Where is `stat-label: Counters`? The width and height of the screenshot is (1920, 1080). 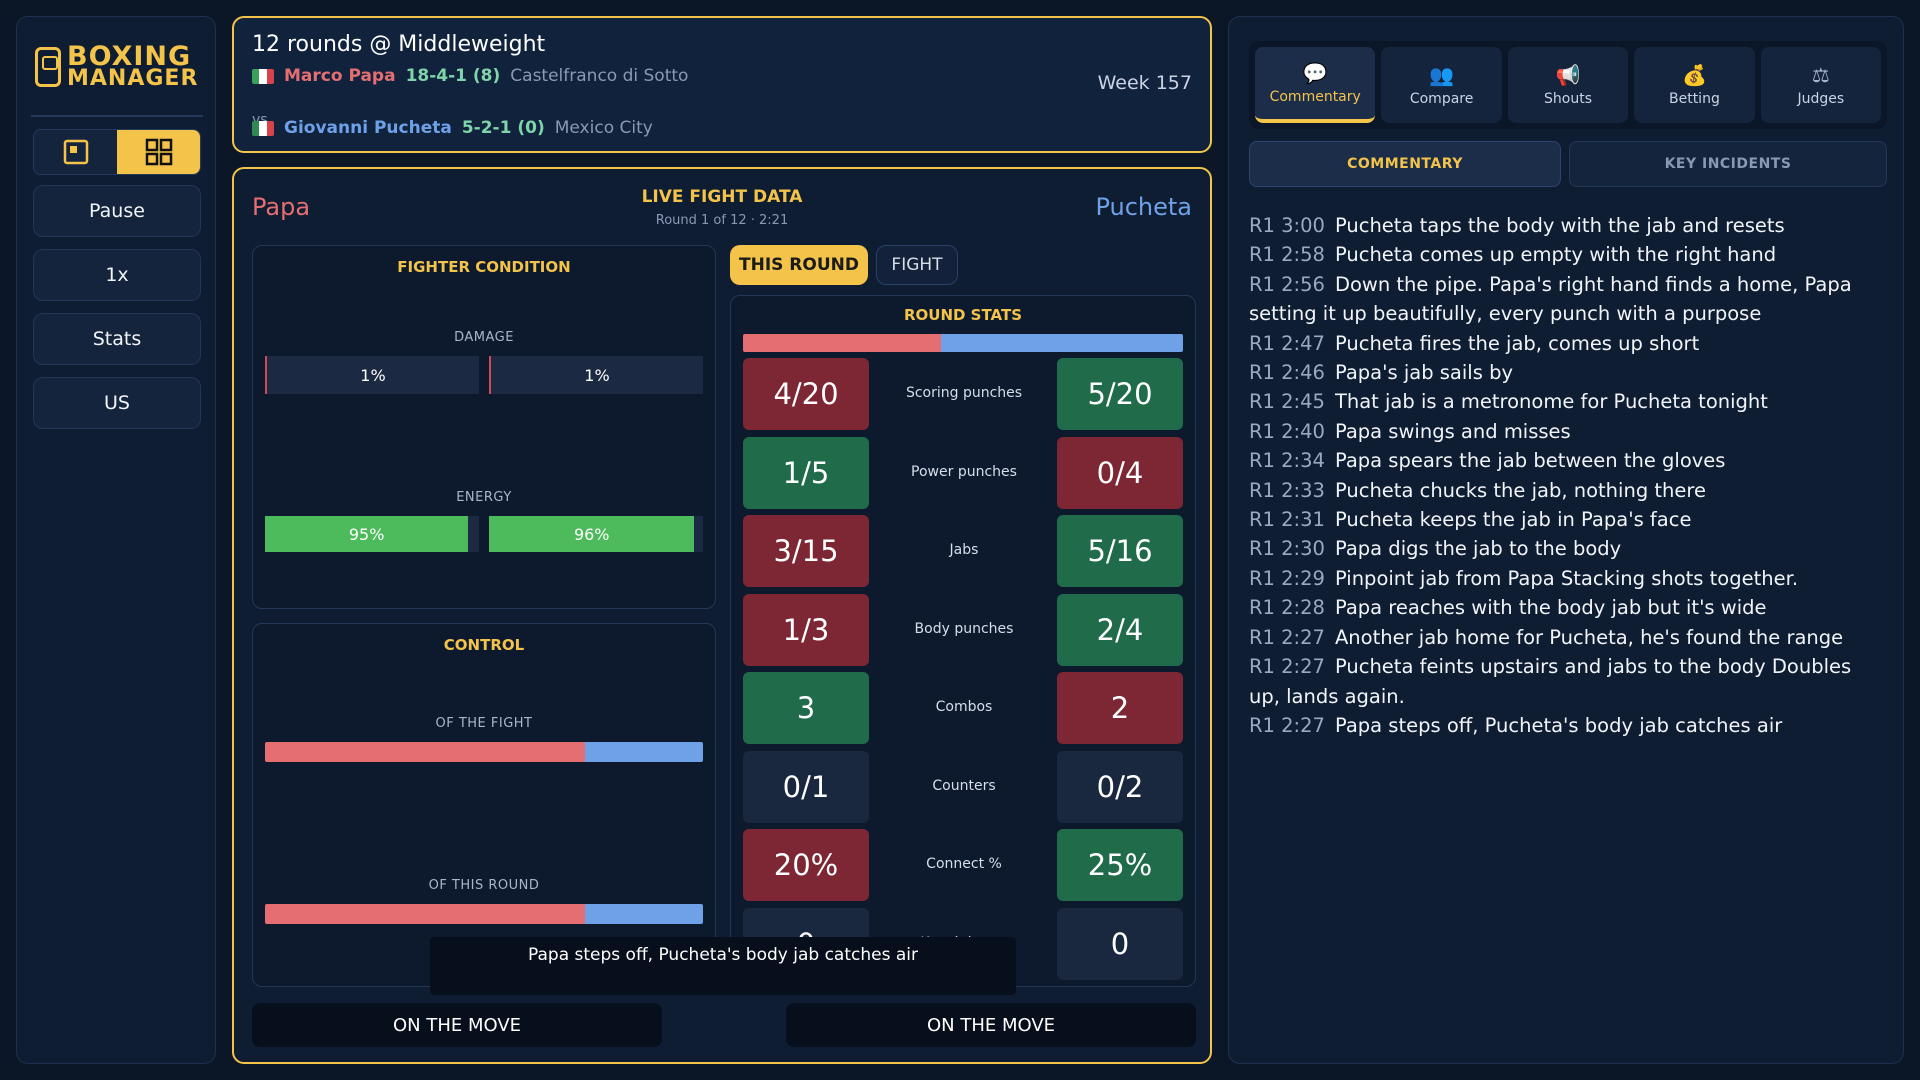 stat-label: Counters is located at coordinates (964, 785).